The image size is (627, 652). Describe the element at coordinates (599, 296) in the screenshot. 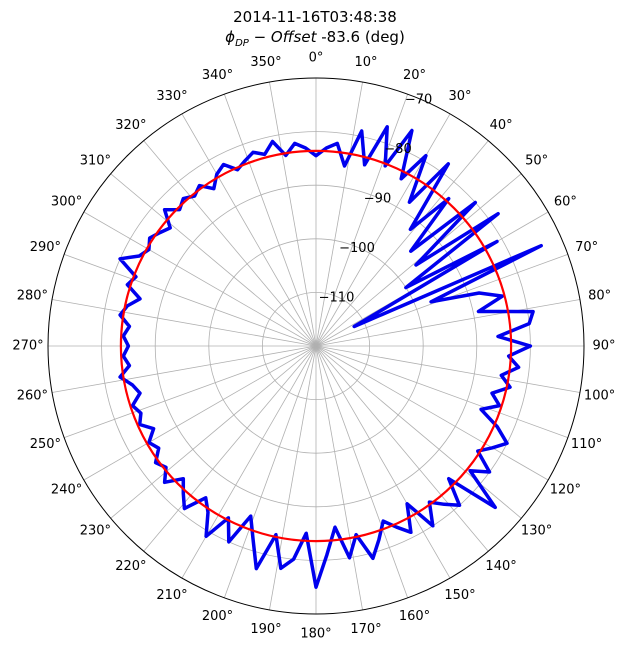

I see `angular-tick-label: 80°` at that location.